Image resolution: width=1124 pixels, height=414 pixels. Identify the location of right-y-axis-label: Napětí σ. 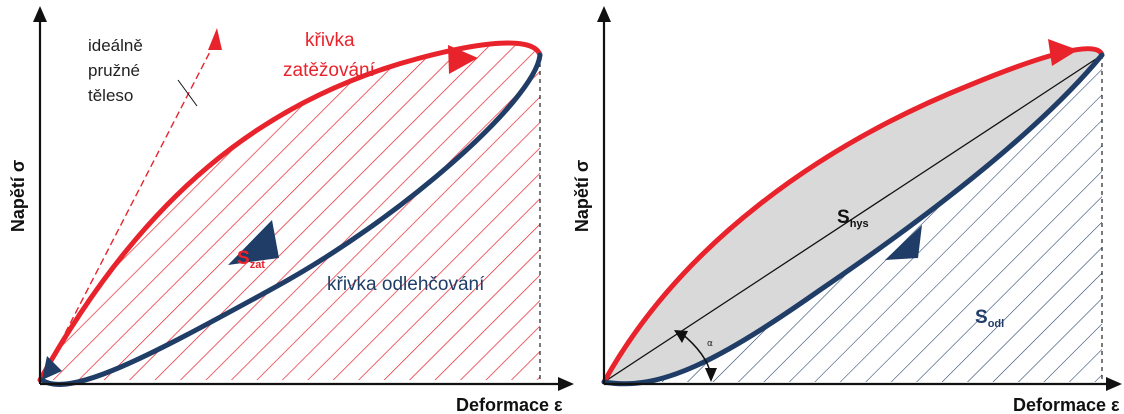
(582, 196).